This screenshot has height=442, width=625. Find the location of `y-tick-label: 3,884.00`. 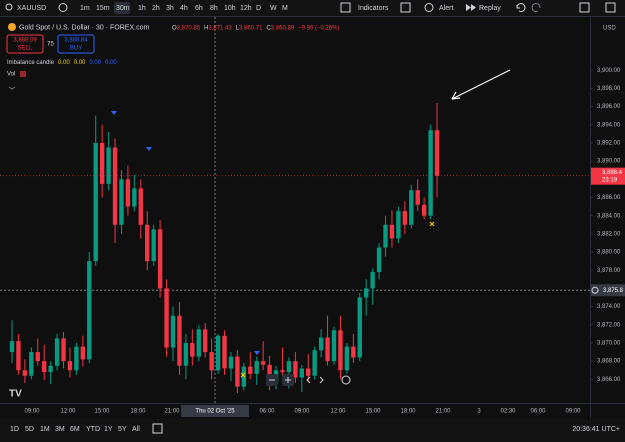

y-tick-label: 3,884.00 is located at coordinates (609, 216).